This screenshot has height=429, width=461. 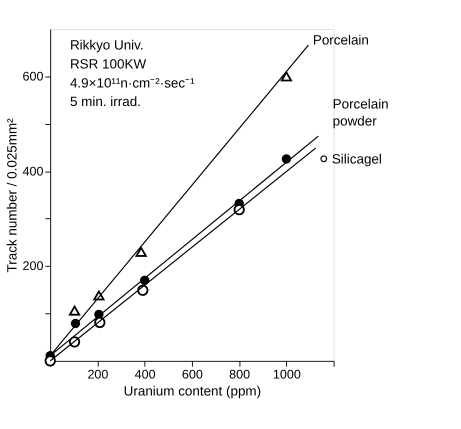 I want to click on x-tick-label: 800, so click(x=239, y=374).